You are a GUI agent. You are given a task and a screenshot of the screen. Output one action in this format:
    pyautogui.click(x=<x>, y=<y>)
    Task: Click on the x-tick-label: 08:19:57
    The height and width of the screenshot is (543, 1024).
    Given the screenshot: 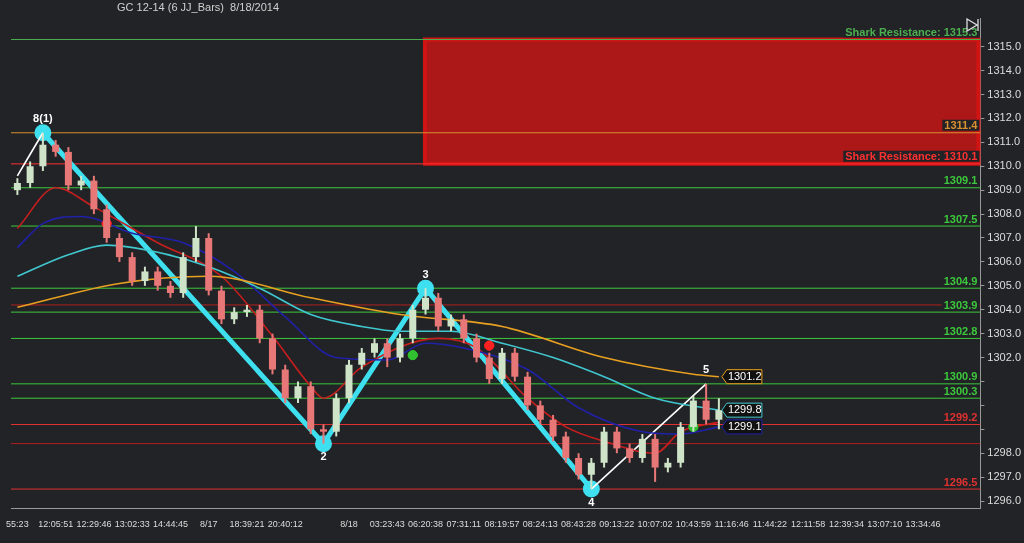 What is the action you would take?
    pyautogui.click(x=502, y=524)
    